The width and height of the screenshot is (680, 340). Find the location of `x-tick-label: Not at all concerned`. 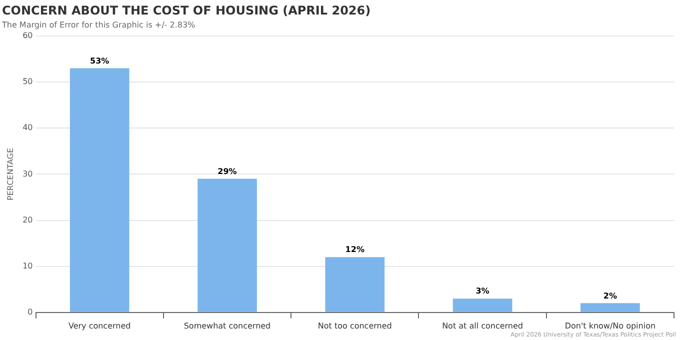

x-tick-label: Not at all concerned is located at coordinates (483, 325).